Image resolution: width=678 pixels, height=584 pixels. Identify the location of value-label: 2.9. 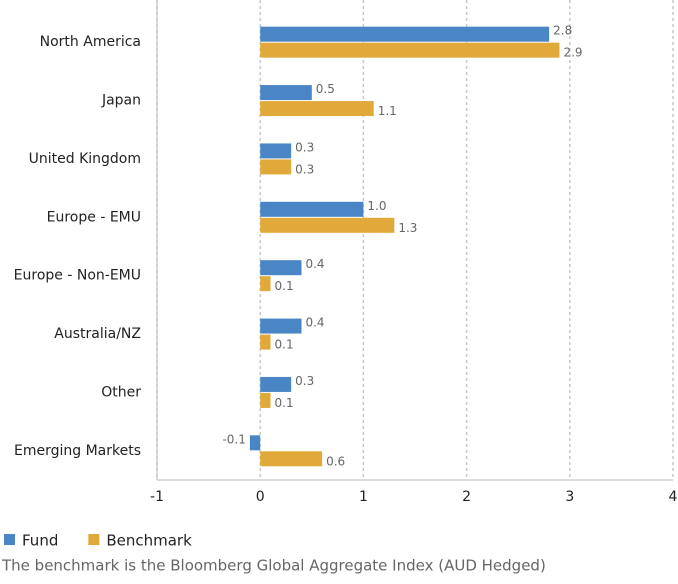
(572, 53).